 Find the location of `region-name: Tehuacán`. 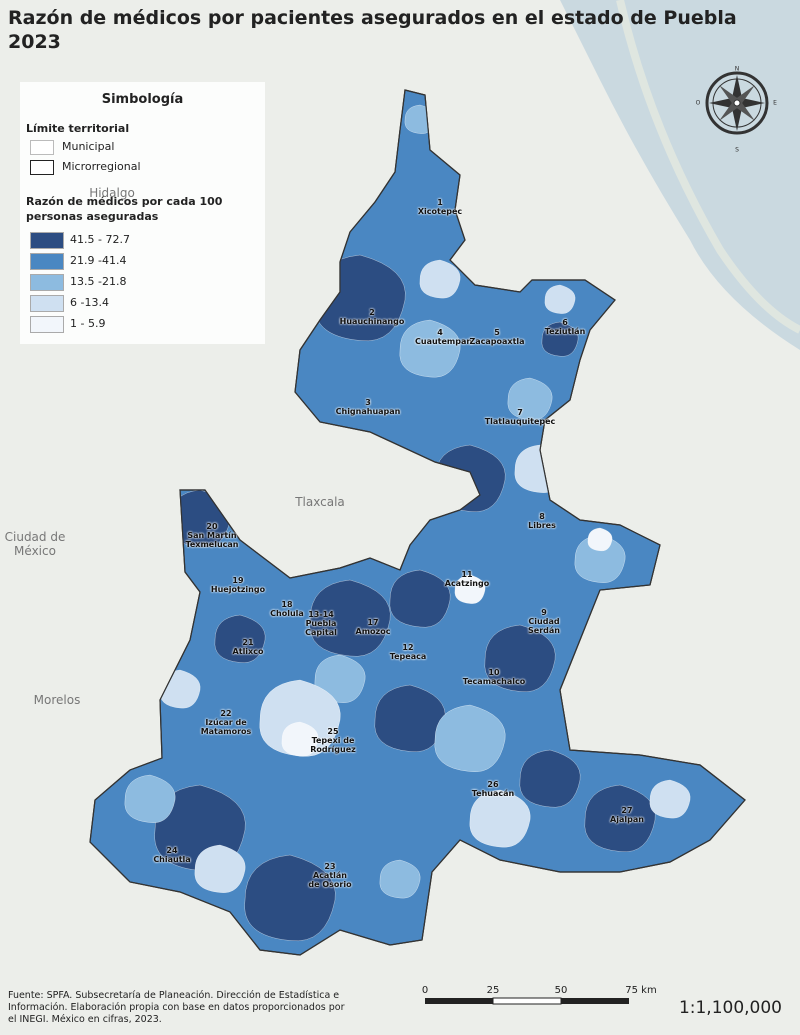

region-name: Tehuacán is located at coordinates (493, 793).